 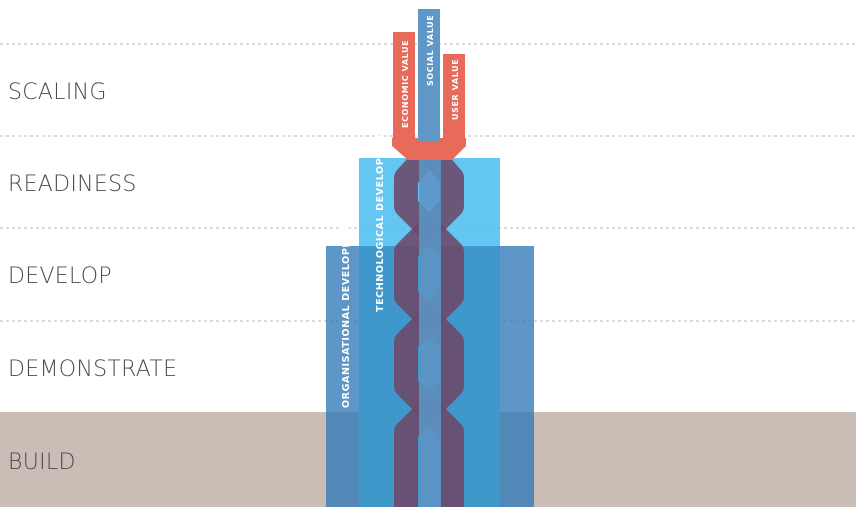 I want to click on user-value-label: USER VALUE, so click(x=455, y=89).